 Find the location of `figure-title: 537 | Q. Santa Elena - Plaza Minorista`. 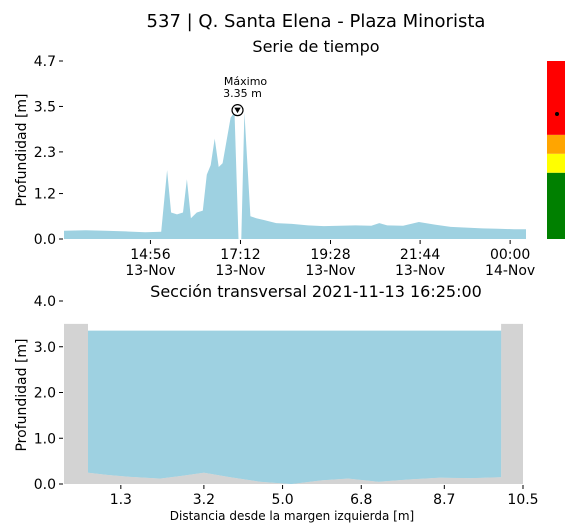

figure-title: 537 | Q. Santa Elena - Plaza Minorista is located at coordinates (316, 21).